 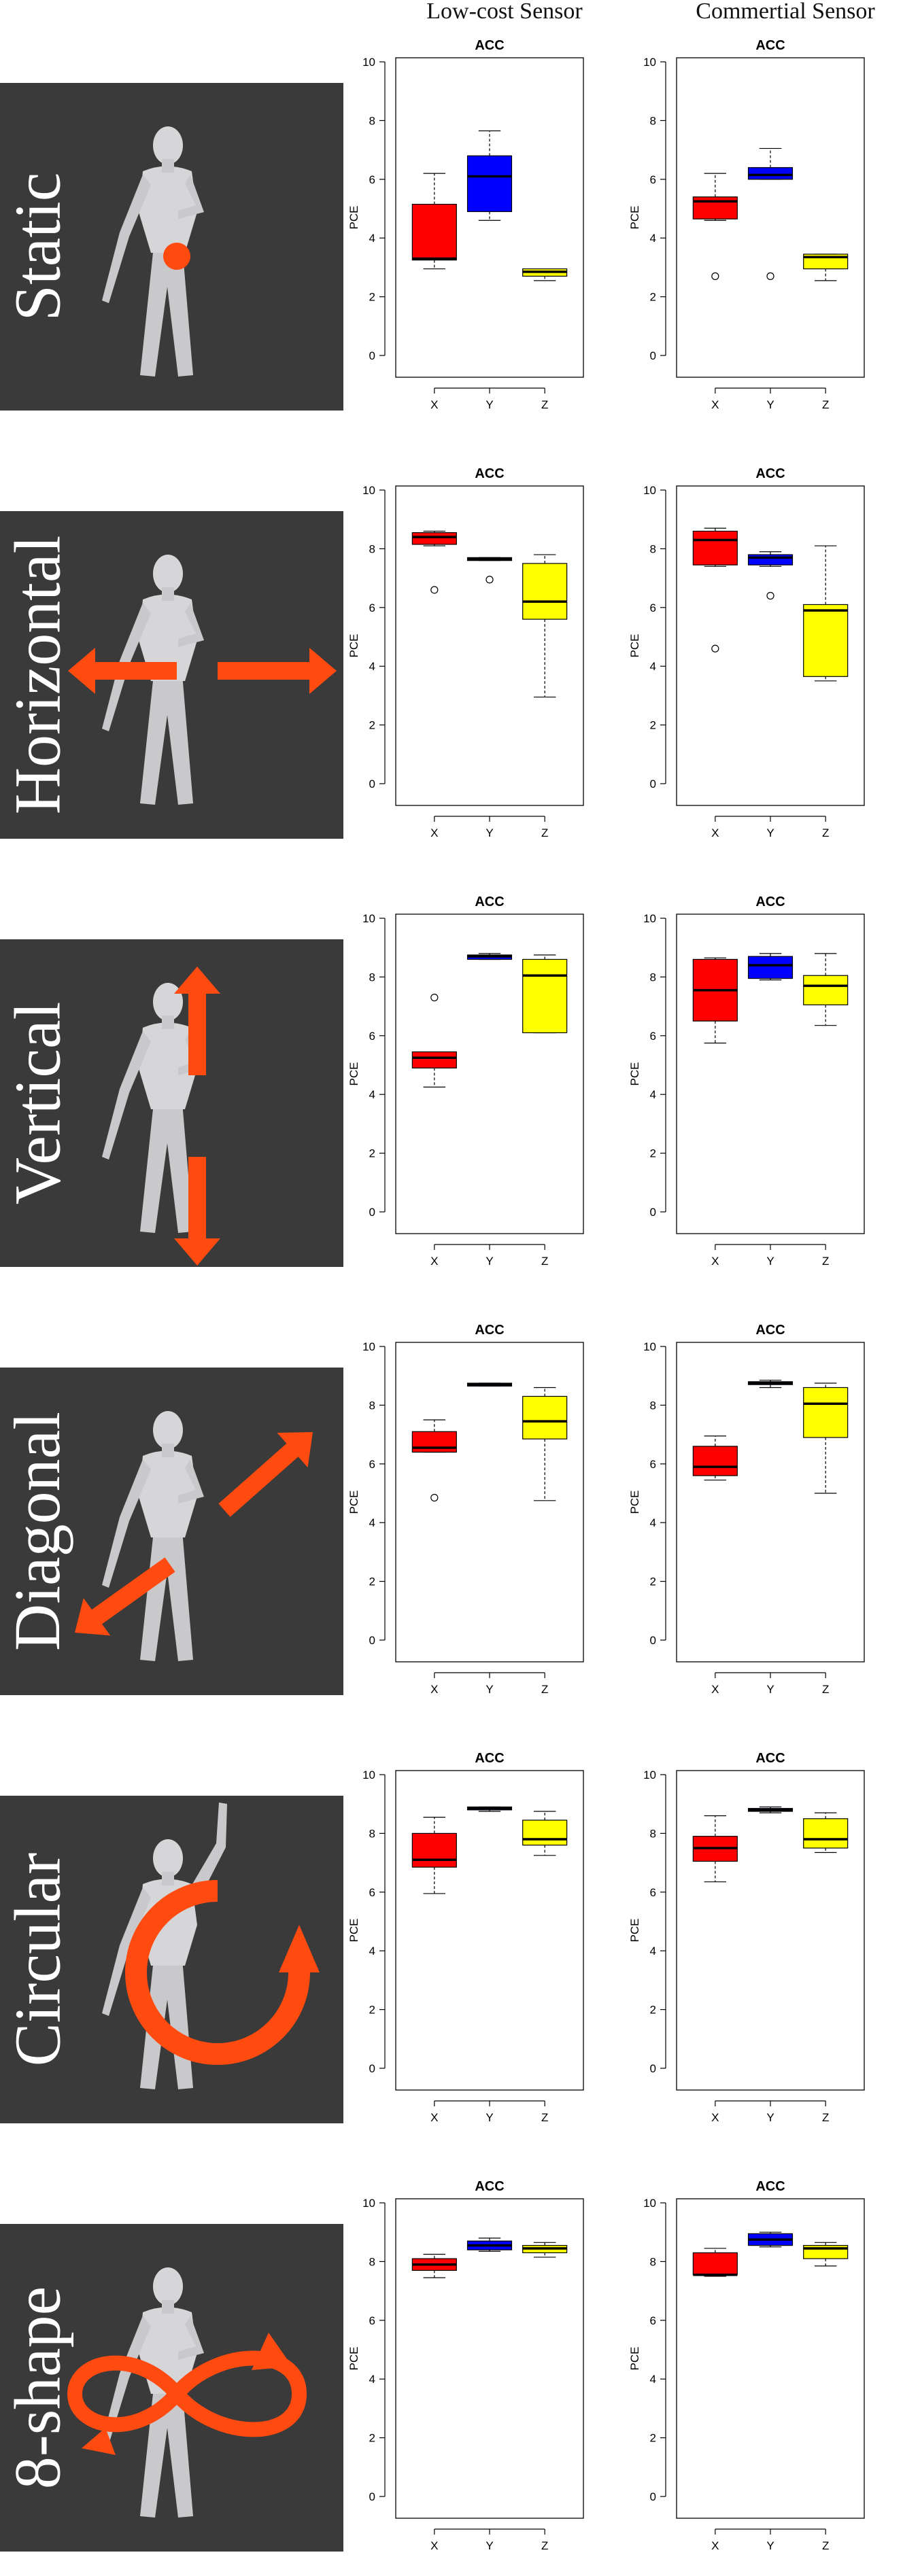 I want to click on row-label: Circular, so click(x=37, y=1959).